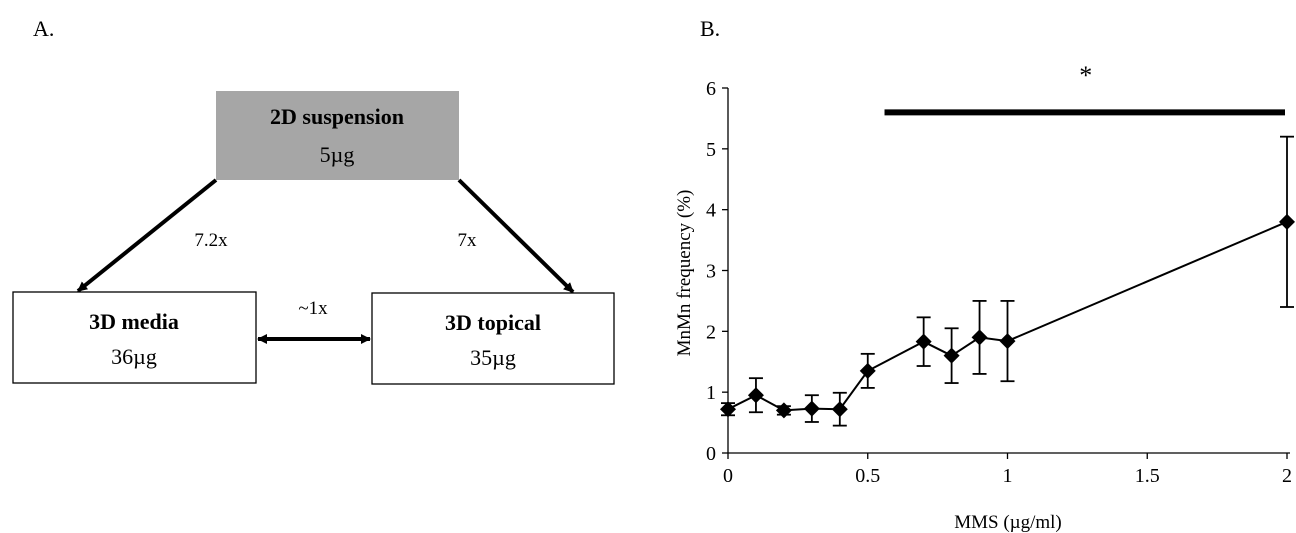  Describe the element at coordinates (337, 116) in the screenshot. I see `box-2d-suspension-title: 2D suspension` at that location.